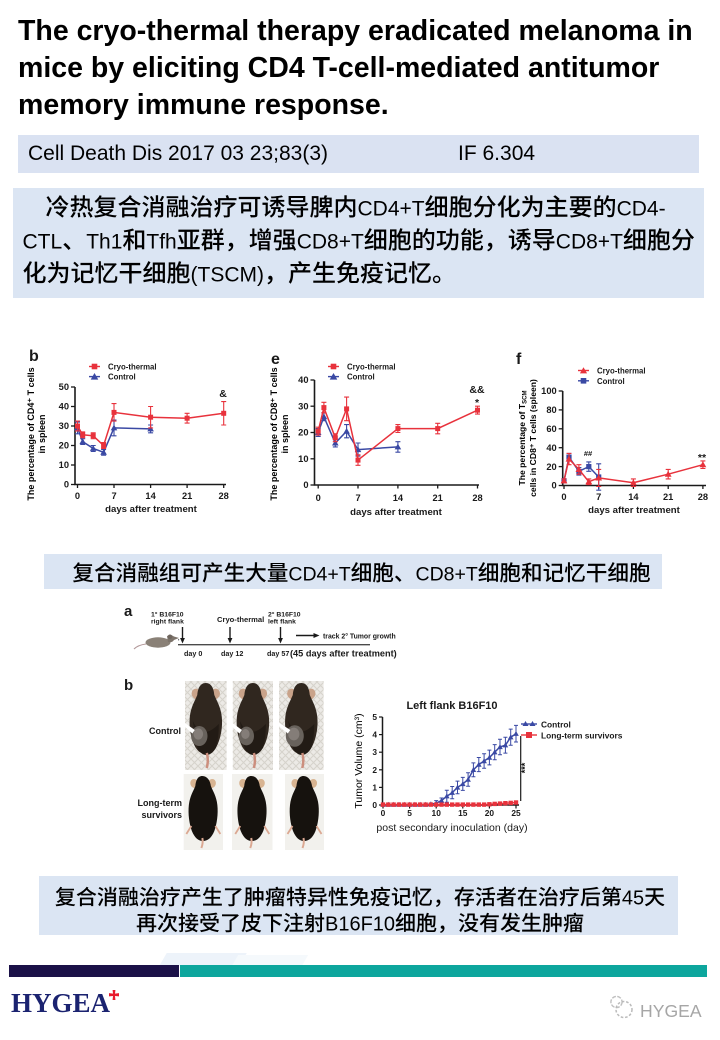 This screenshot has height=1040, width=720. Describe the element at coordinates (359, 760) in the screenshot. I see `svg-text: Tumor Volume (cm³)` at that location.